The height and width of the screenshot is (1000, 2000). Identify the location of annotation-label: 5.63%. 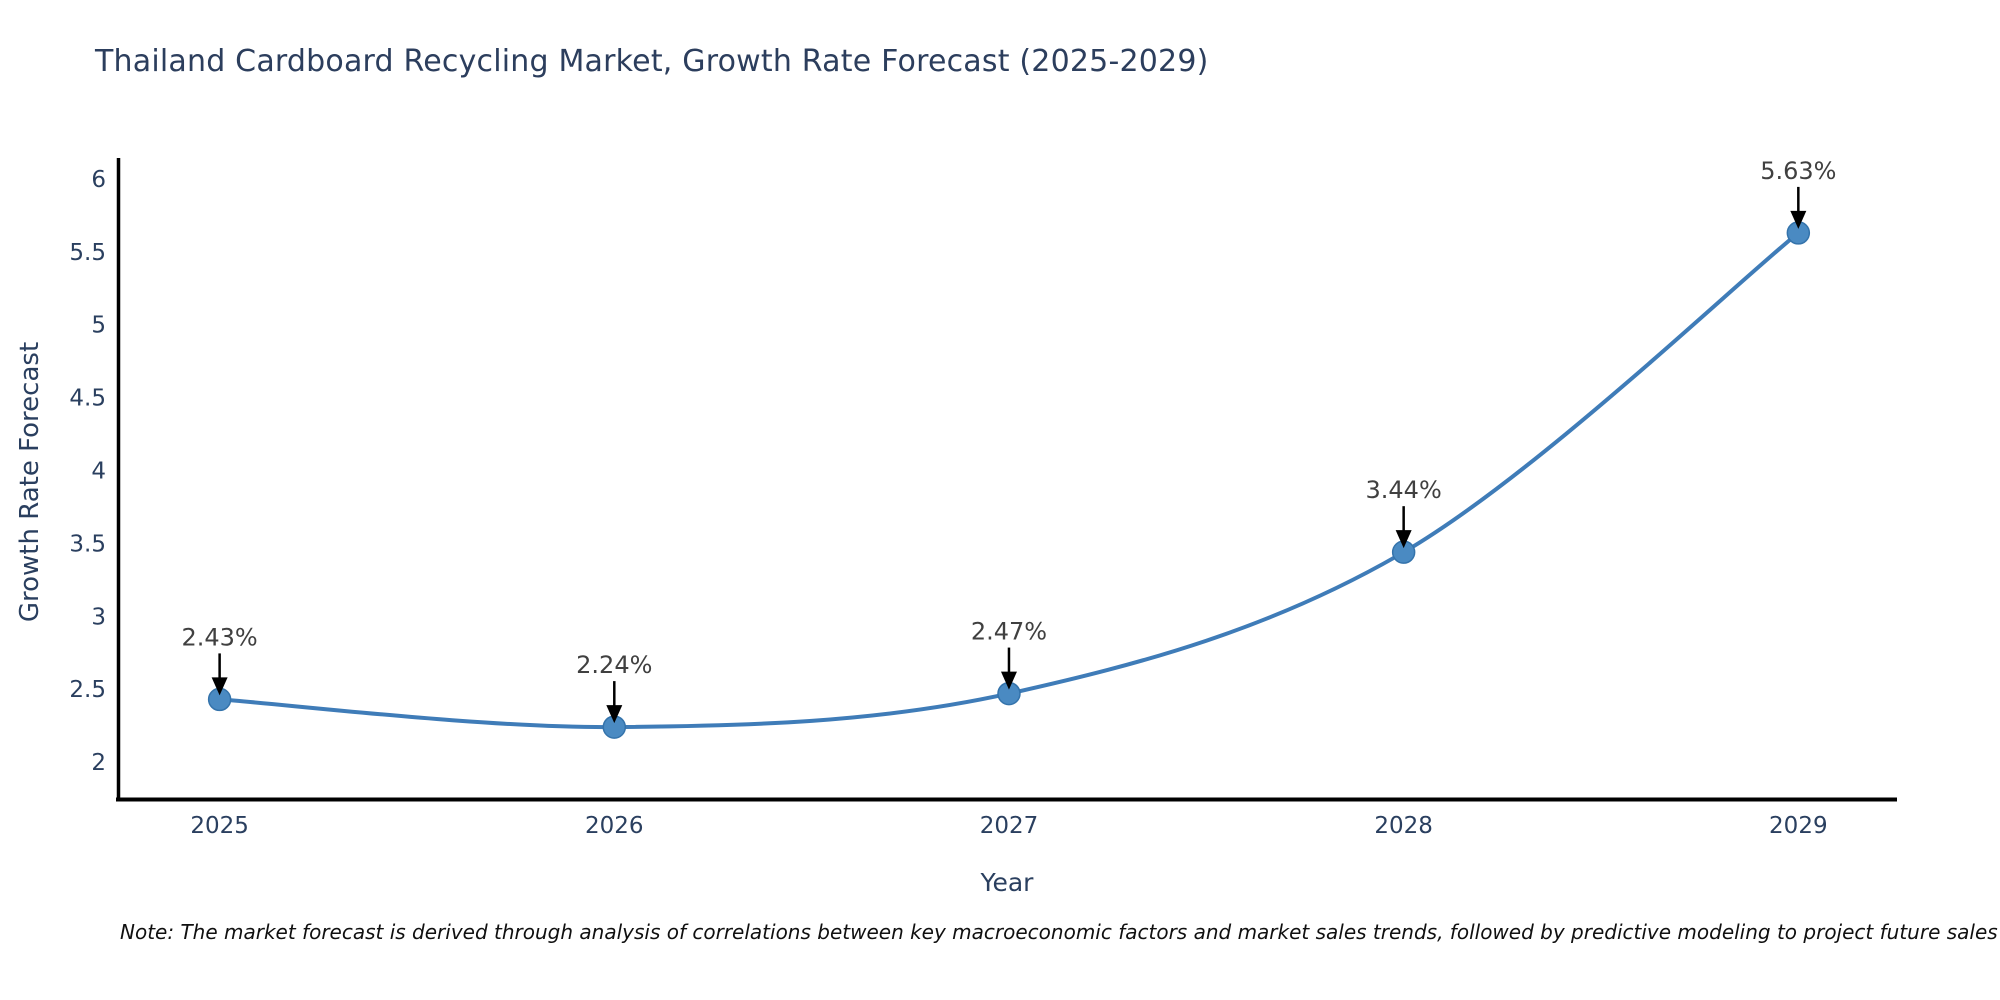
(1798, 171).